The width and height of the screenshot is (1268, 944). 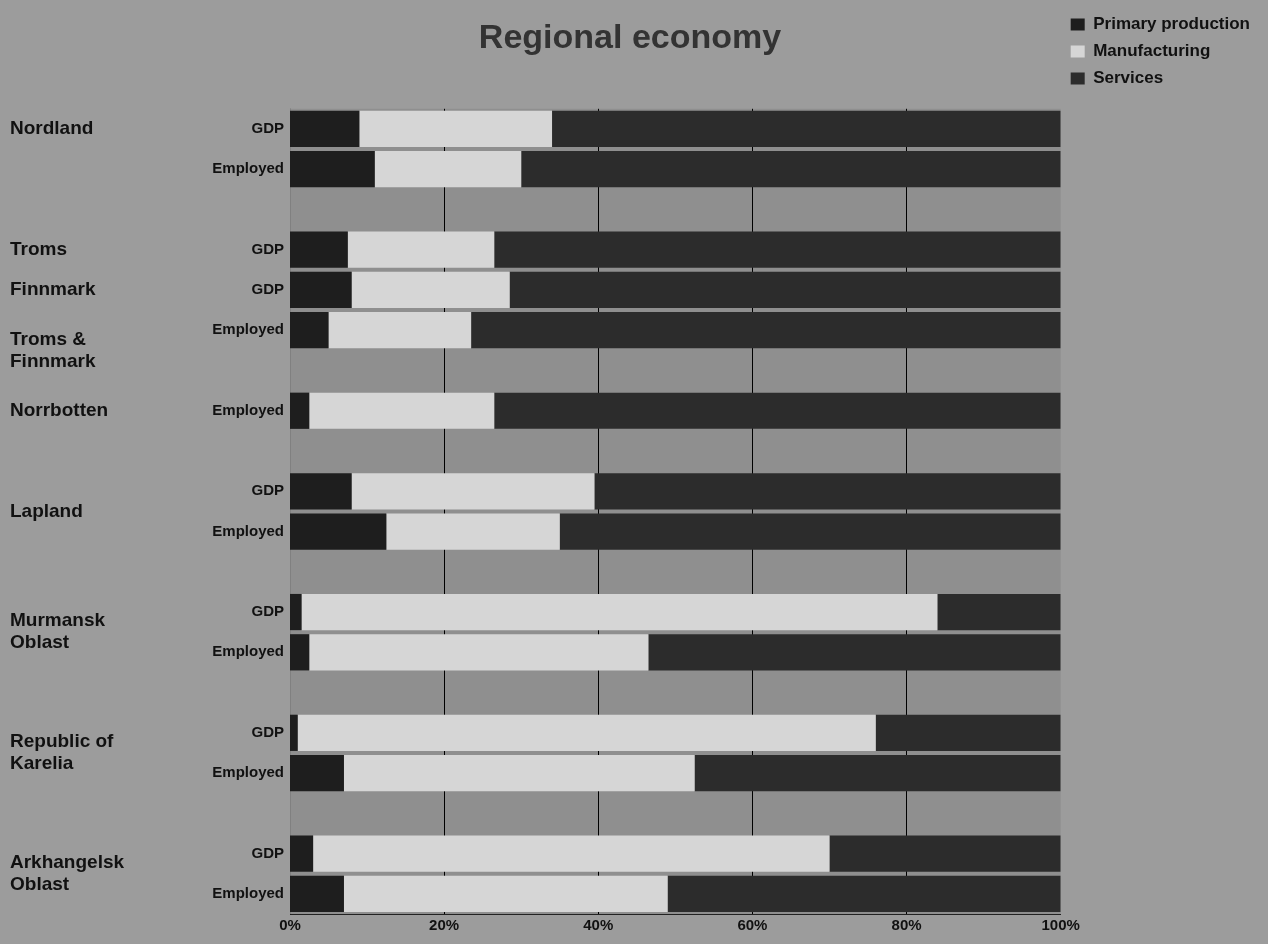 I want to click on legend-label: Manufacturing, so click(x=1152, y=51).